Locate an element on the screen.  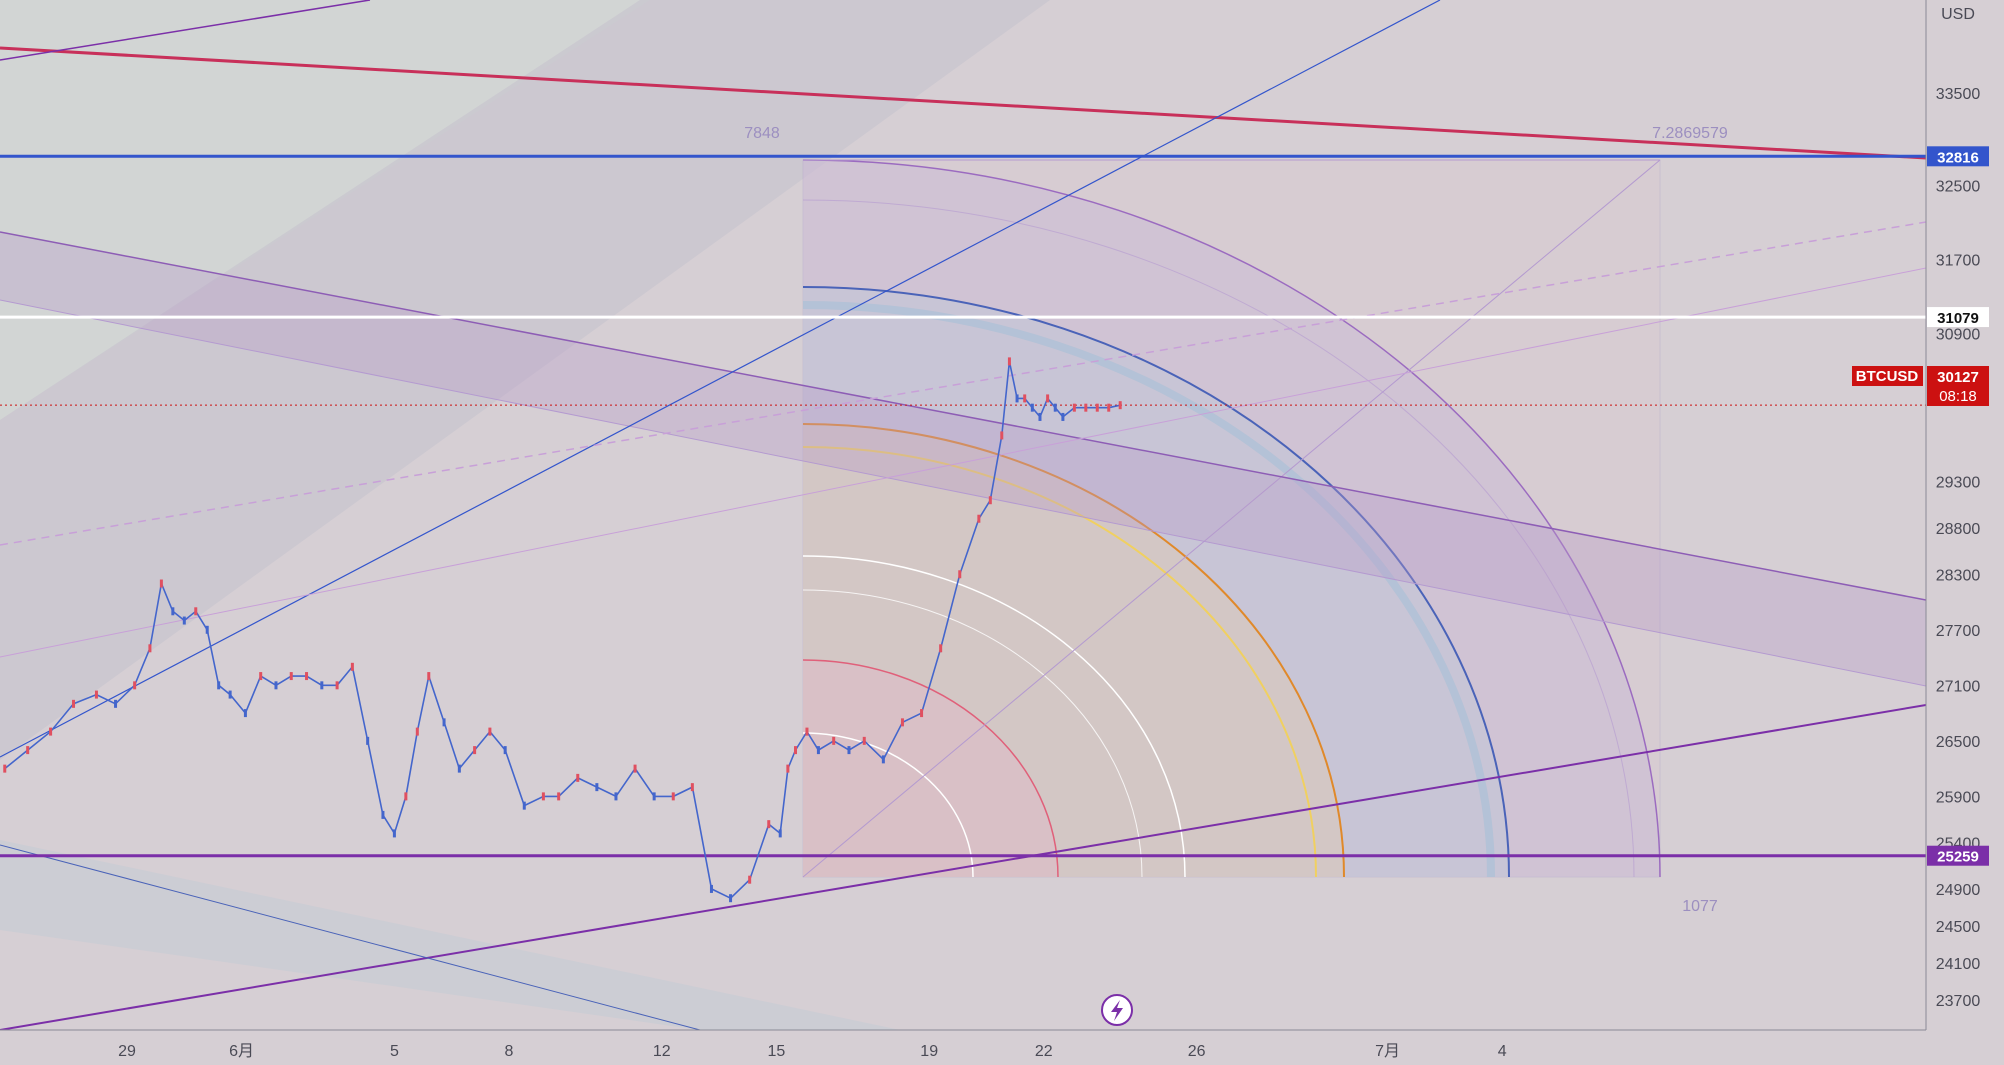
level-tag-bg is located at coordinates (1958, 156).